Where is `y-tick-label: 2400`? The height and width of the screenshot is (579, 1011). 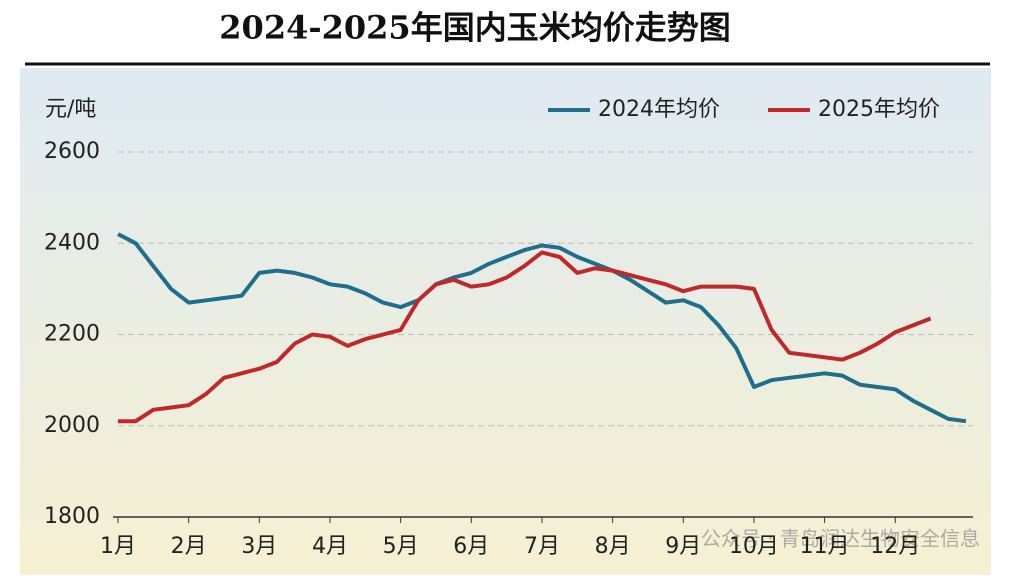 y-tick-label: 2400 is located at coordinates (72, 242).